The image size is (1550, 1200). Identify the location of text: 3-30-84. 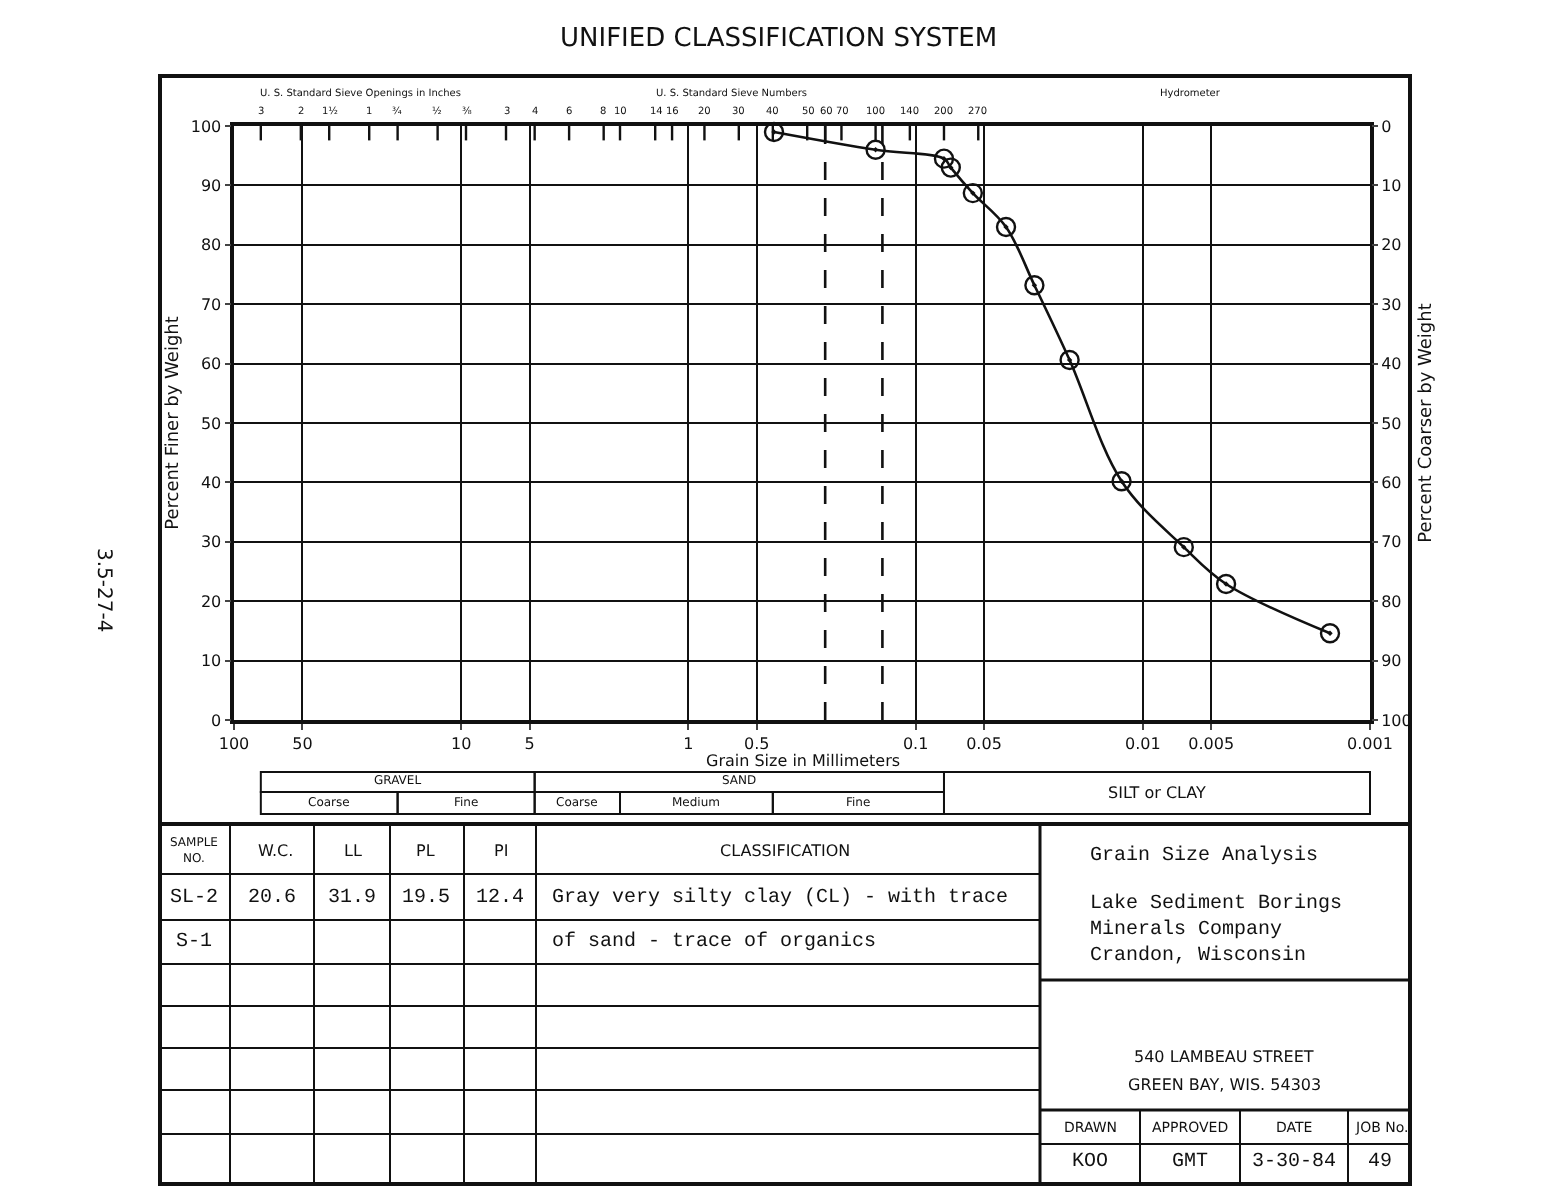
(1294, 1163).